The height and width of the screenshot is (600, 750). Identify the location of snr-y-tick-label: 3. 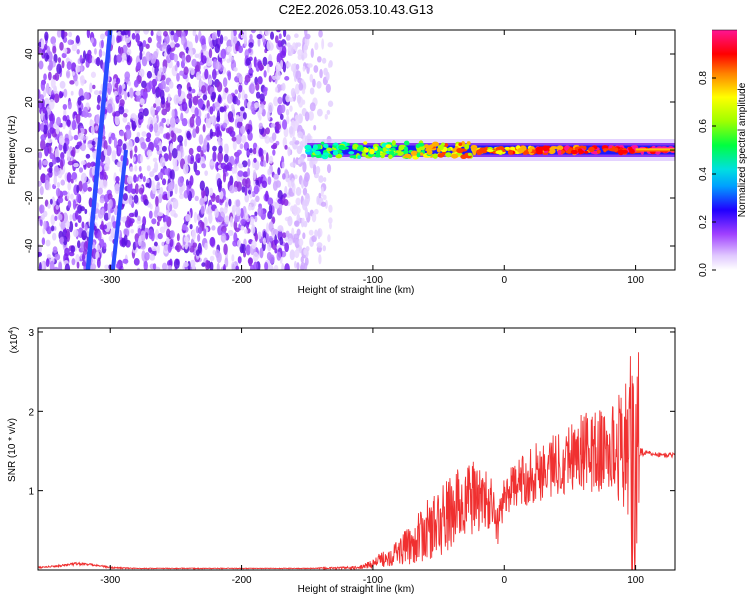
(31, 333).